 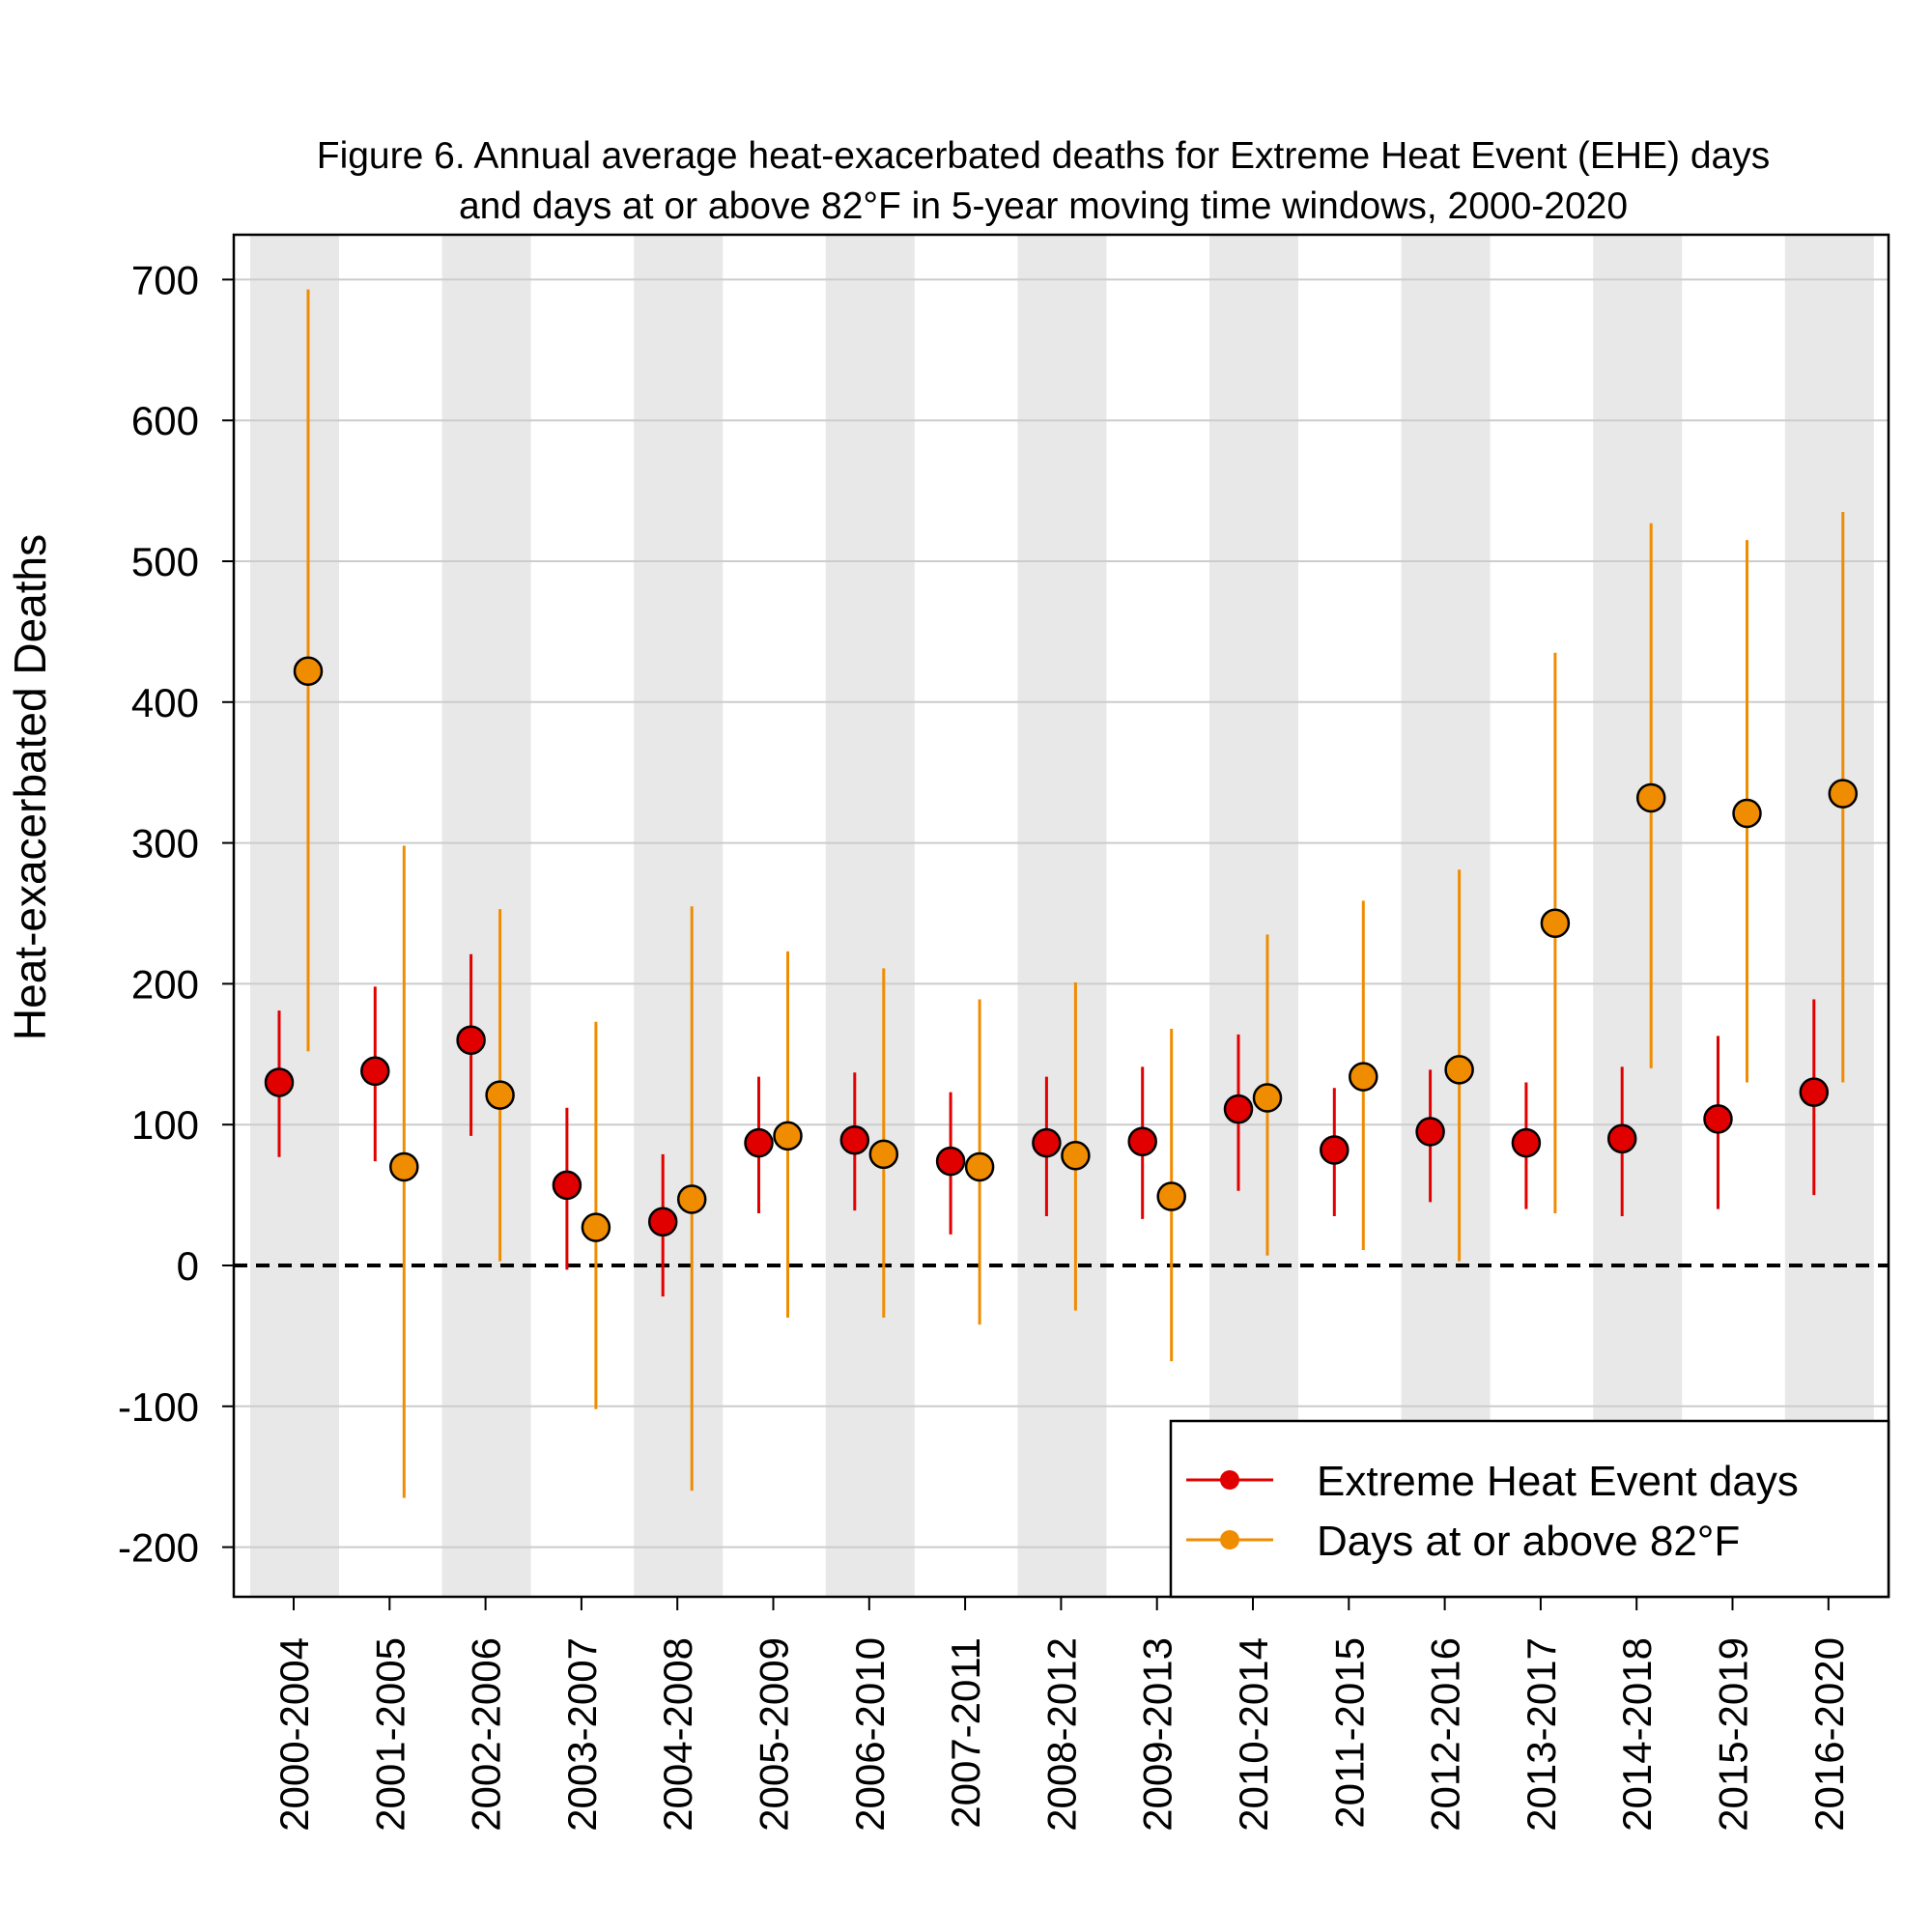 I want to click on y-tick-label: -200, so click(x=158, y=1548).